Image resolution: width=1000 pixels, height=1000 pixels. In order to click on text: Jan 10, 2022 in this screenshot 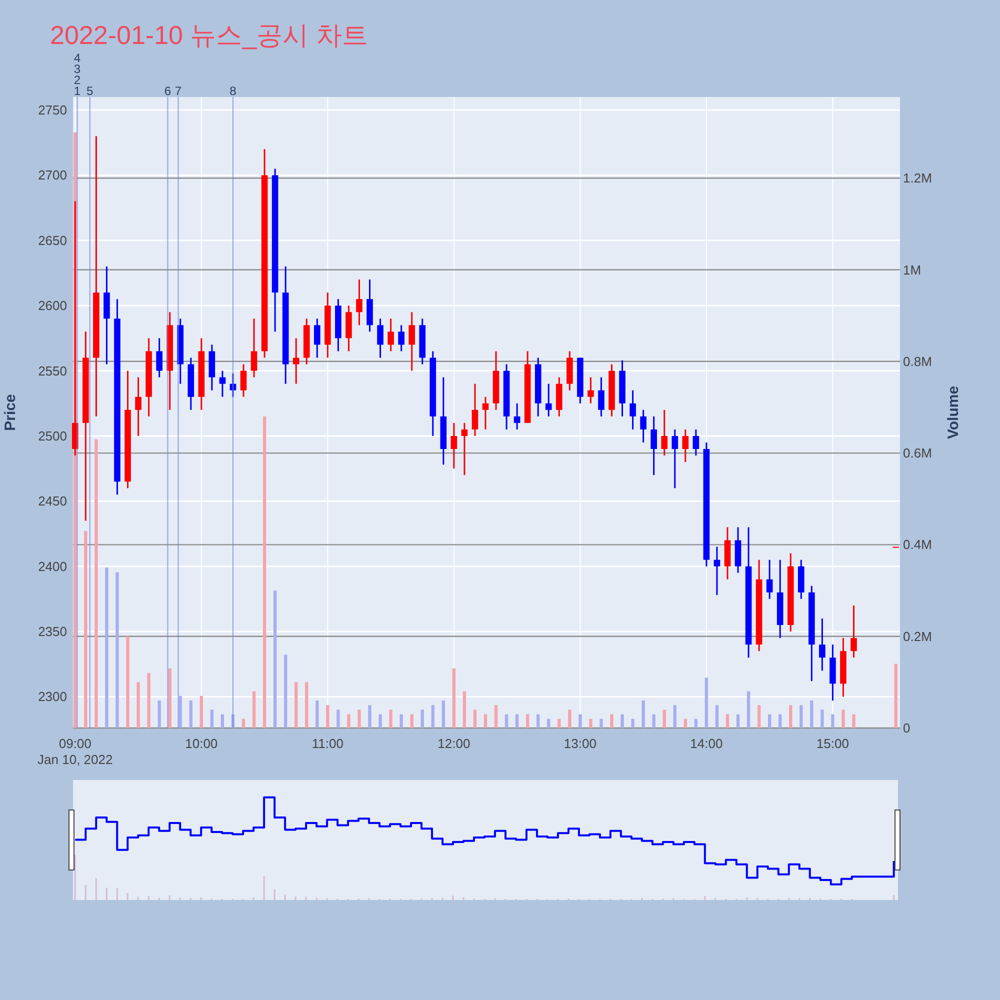, I will do `click(75, 759)`.